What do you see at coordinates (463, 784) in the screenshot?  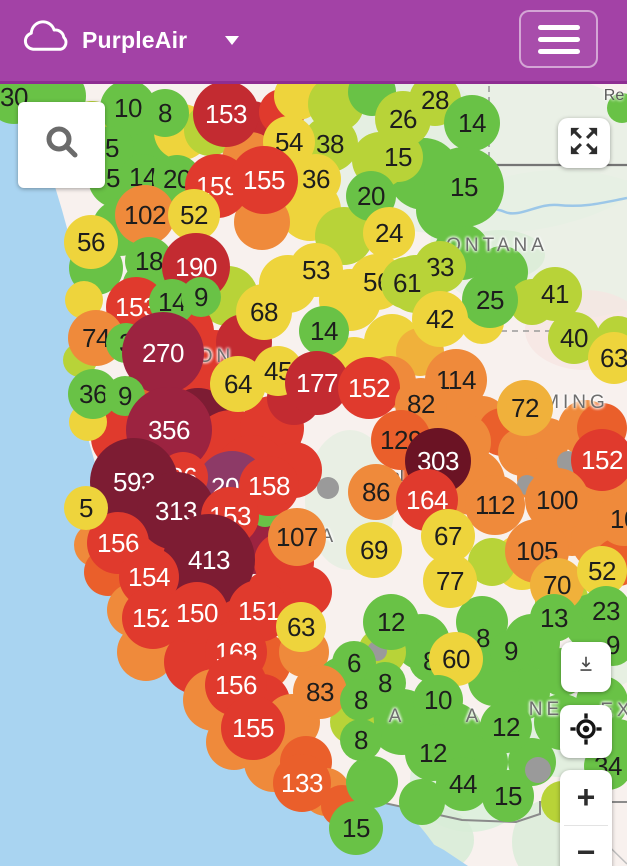 I see `aqi-marker: 44` at bounding box center [463, 784].